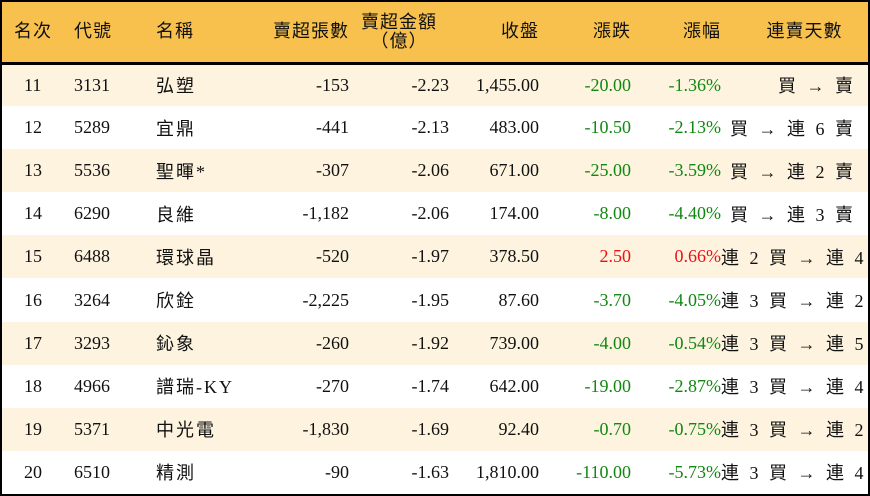 The width and height of the screenshot is (870, 496). I want to click on header-net-sell-amount-unit: （億）, so click(399, 40).